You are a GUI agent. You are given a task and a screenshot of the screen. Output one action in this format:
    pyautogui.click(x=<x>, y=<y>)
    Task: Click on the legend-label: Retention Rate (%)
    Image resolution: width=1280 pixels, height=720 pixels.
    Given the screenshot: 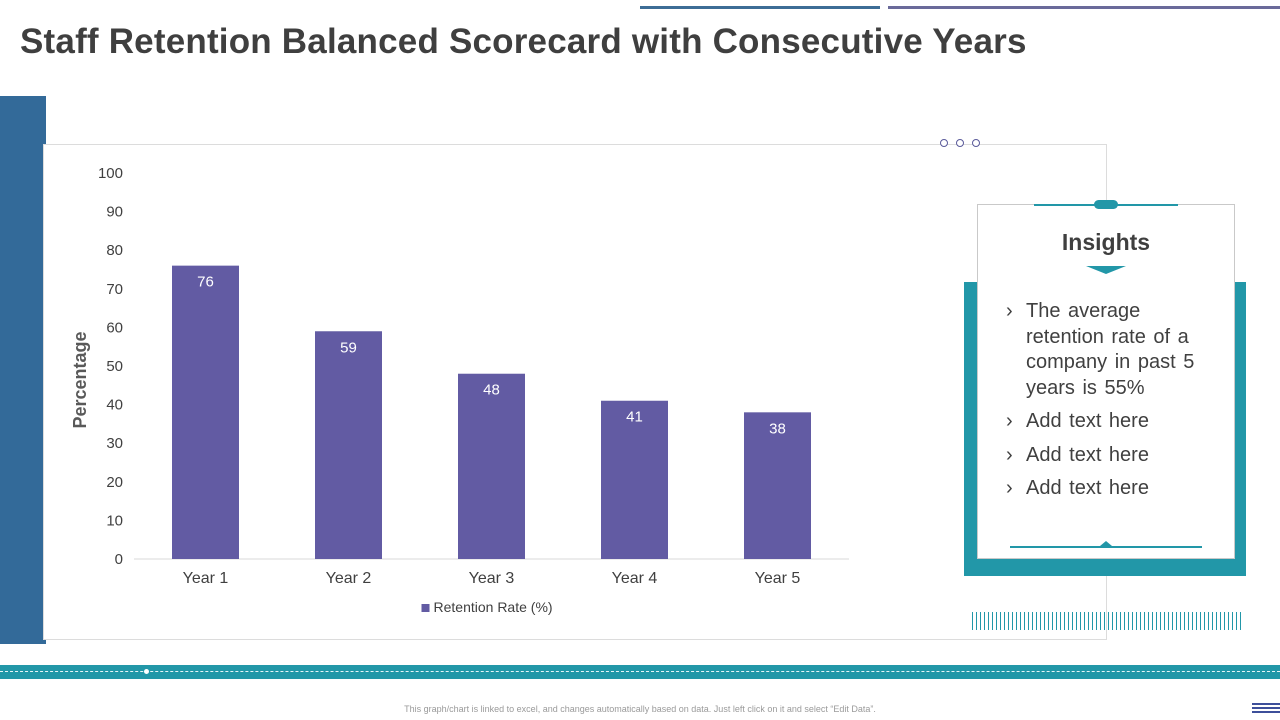 What is the action you would take?
    pyautogui.click(x=493, y=607)
    